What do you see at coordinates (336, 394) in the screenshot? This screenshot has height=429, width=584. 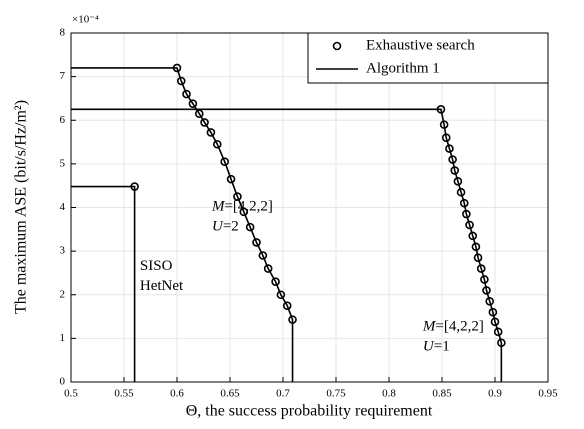 I see `x-tick-label: 0.75` at bounding box center [336, 394].